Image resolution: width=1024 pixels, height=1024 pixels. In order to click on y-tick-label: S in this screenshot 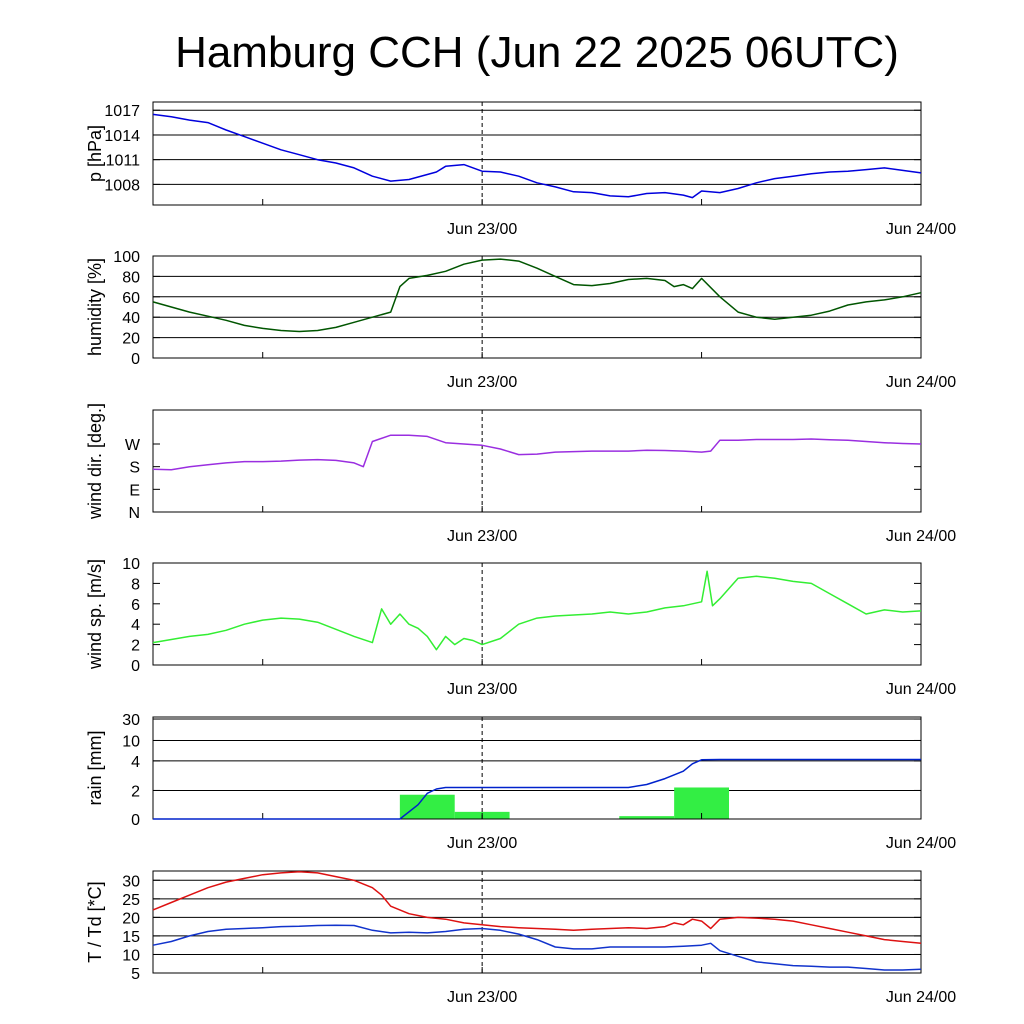, I will do `click(134, 468)`.